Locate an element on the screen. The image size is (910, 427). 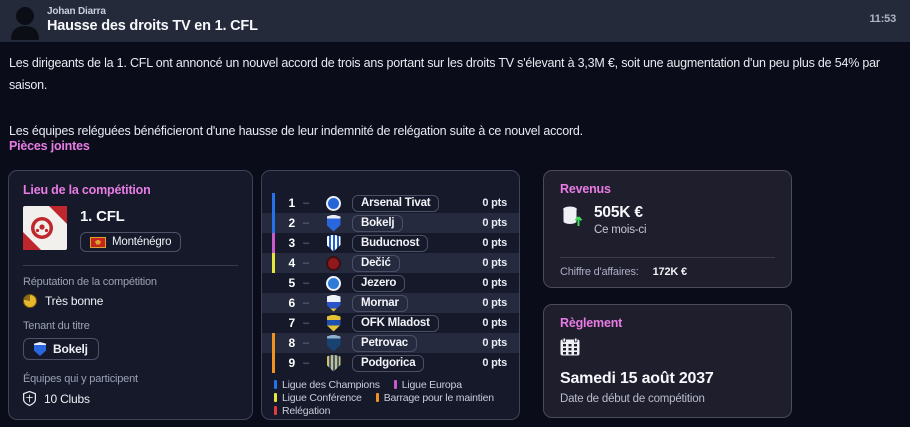
table-row: 4– Dečić 0 pts is located at coordinates (390, 263).